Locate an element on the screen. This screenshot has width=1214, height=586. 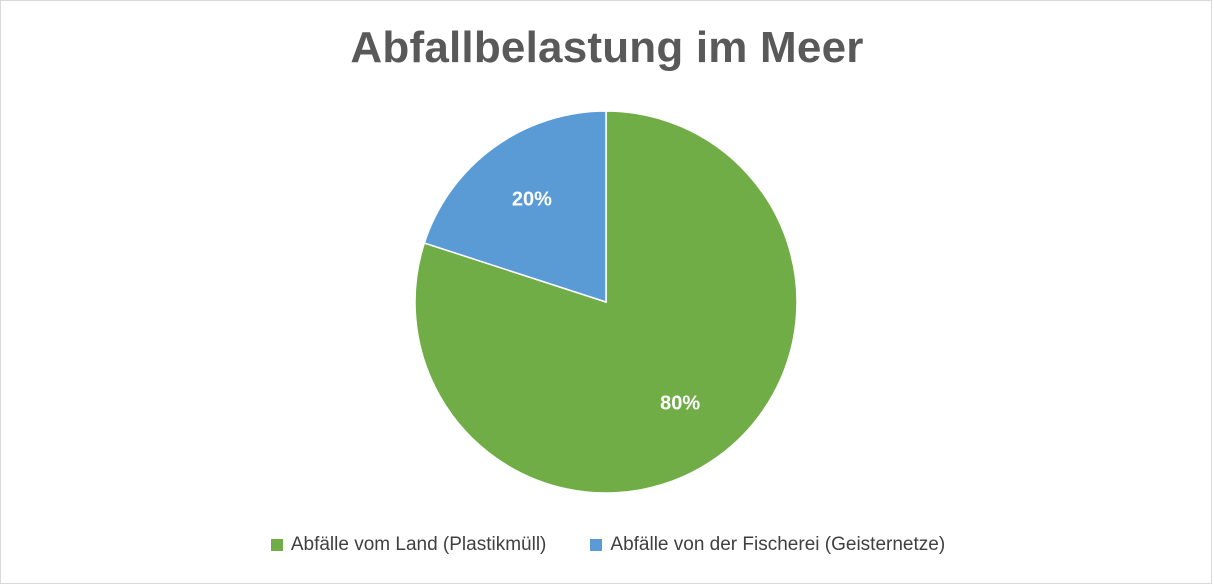
legend-label-land: Abfälle vom Land (Plastikmüll) is located at coordinates (418, 544).